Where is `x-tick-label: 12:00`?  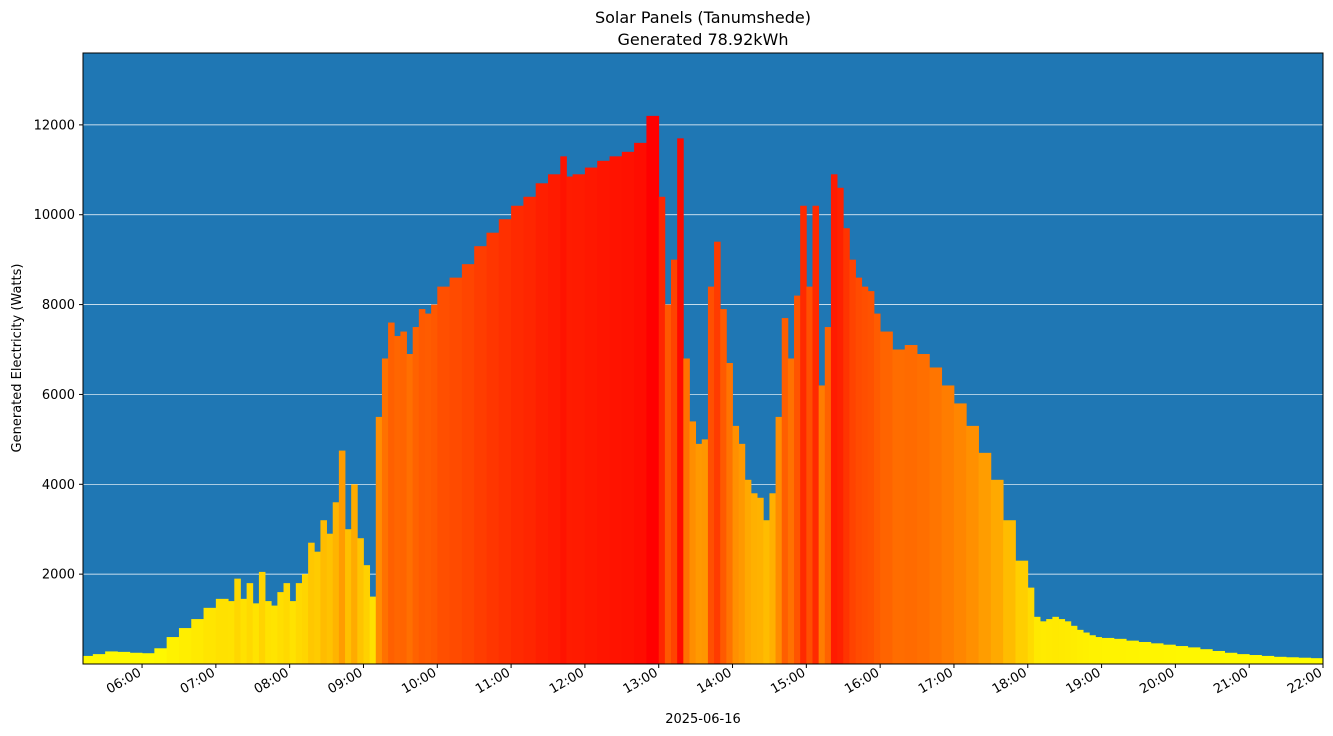 x-tick-label: 12:00 is located at coordinates (567, 681).